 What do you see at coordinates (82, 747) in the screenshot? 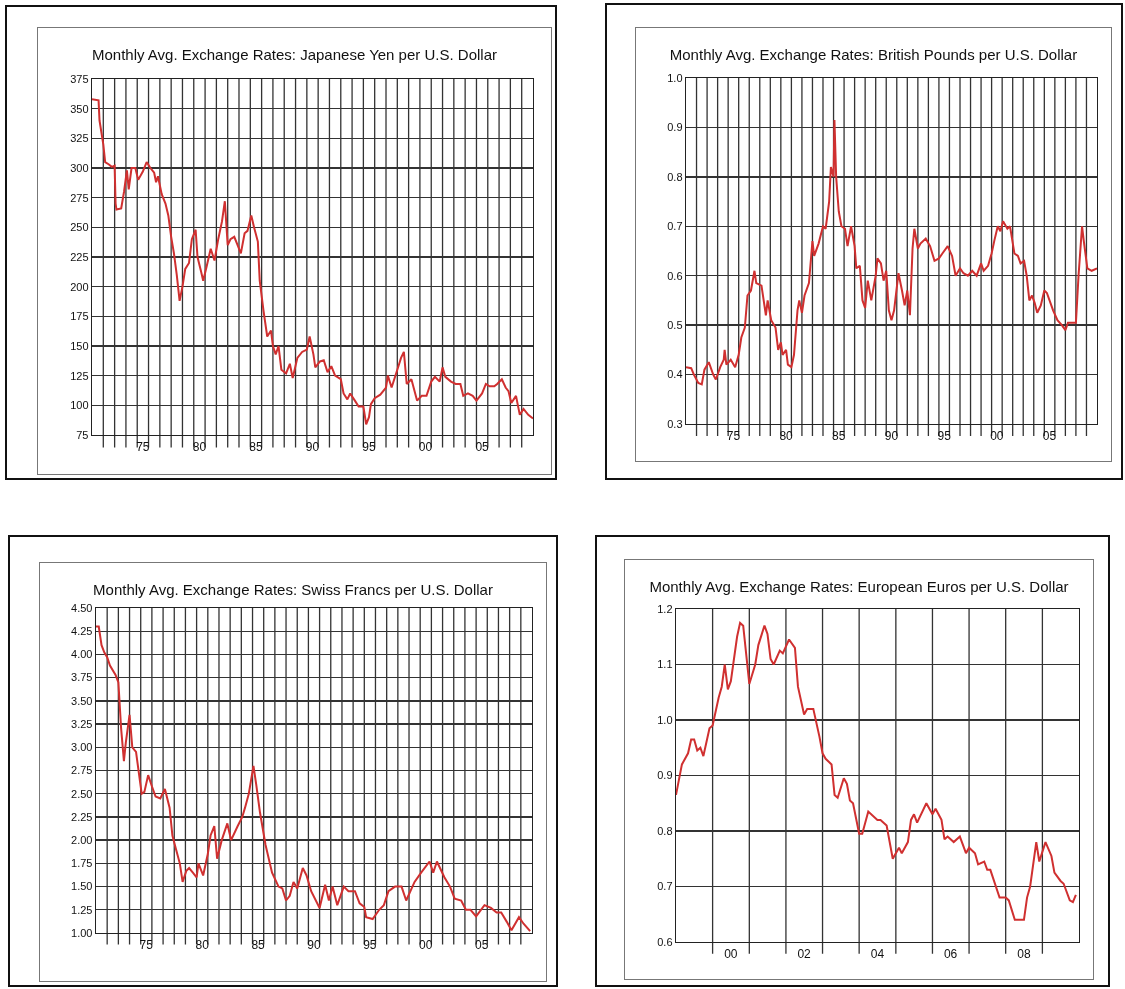
I see `y-tick-label: 3.00` at bounding box center [82, 747].